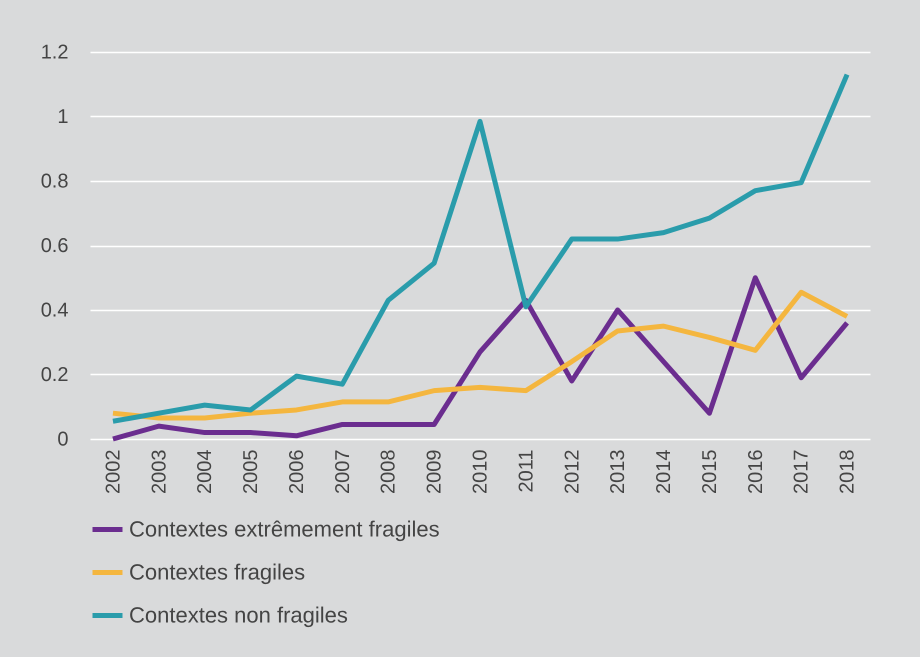  Describe the element at coordinates (847, 472) in the screenshot. I see `x-tick-label: 2018` at that location.